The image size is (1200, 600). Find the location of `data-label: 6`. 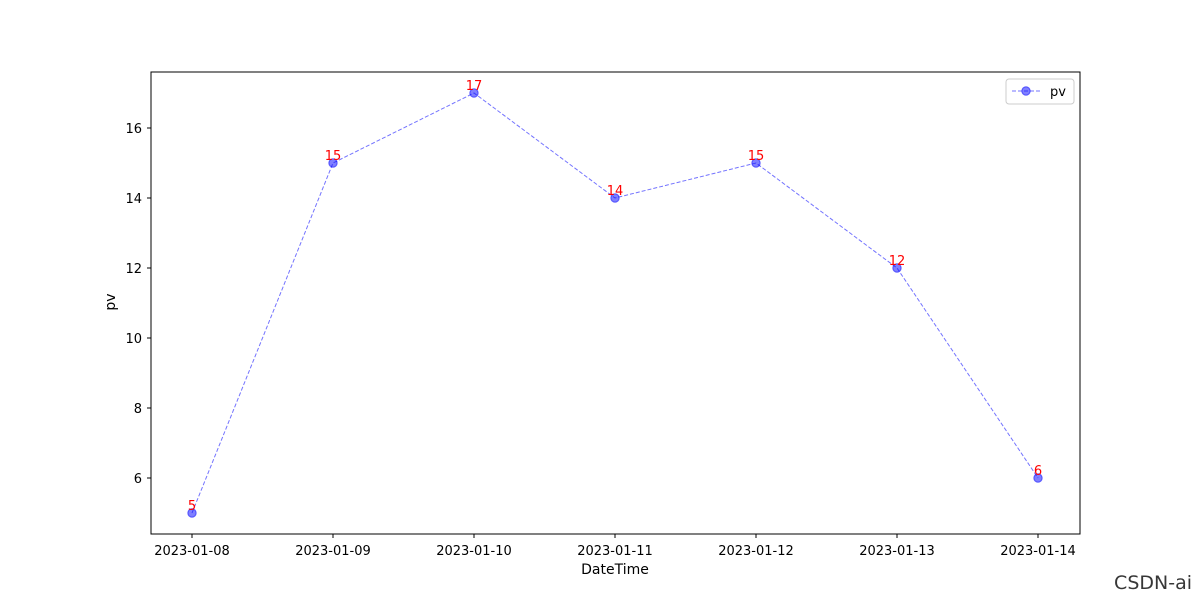

data-label: 6 is located at coordinates (1038, 471).